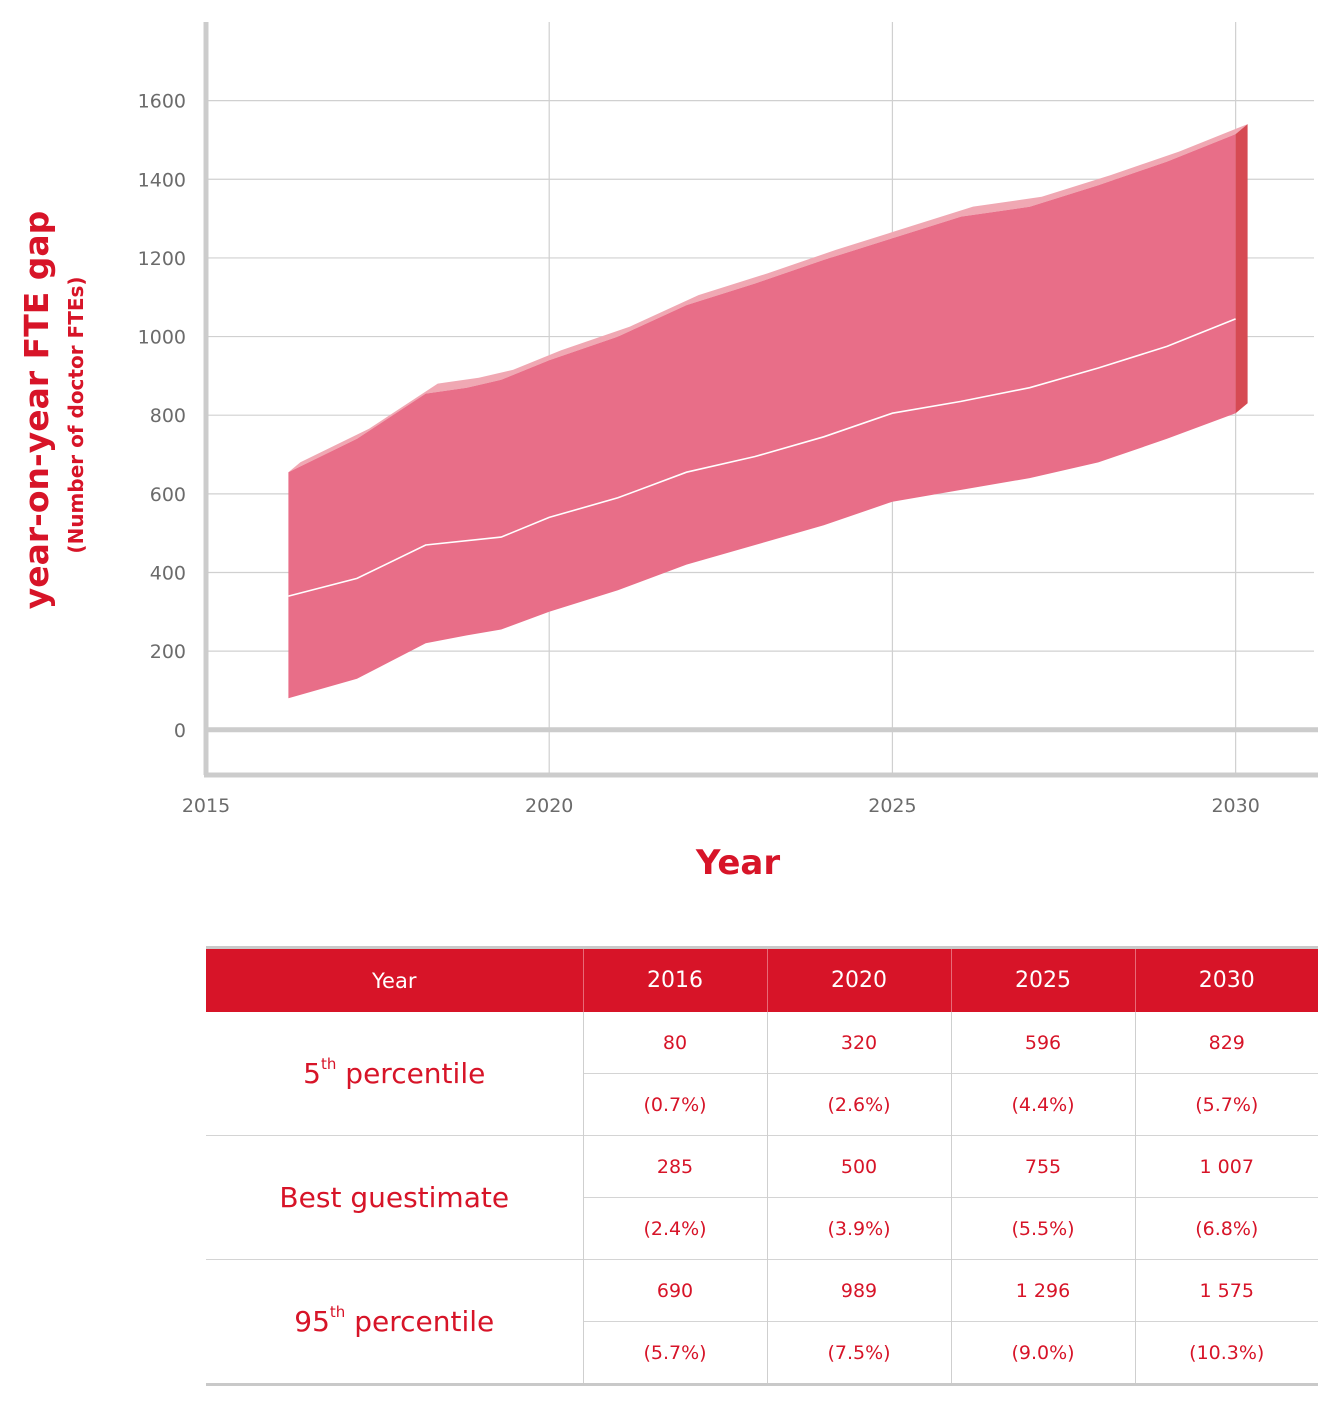 This screenshot has height=1403, width=1326. I want to click on y-tick-label: 1600, so click(162, 102).